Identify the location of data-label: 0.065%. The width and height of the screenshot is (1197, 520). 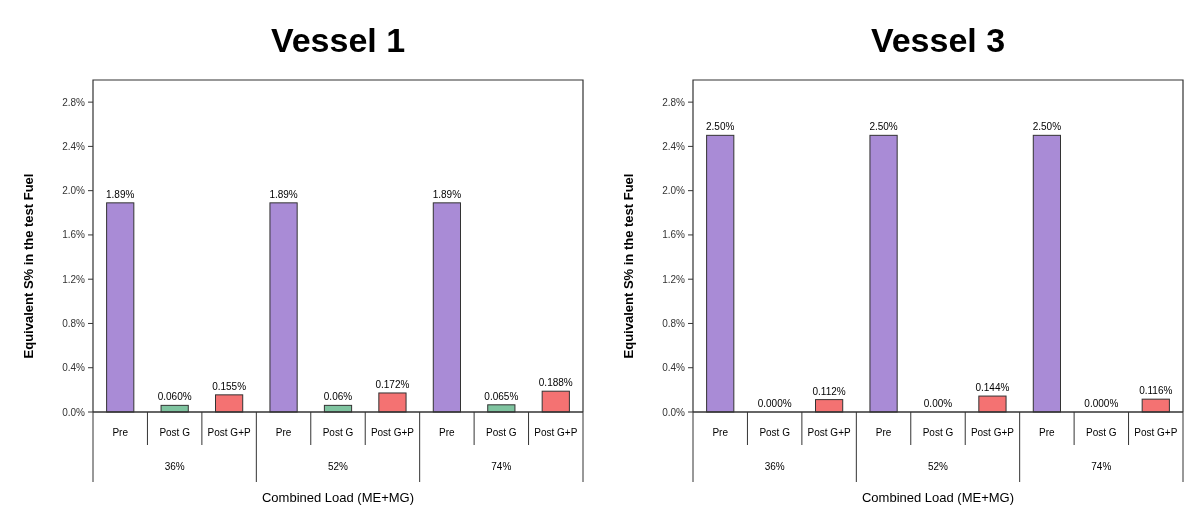
(501, 396).